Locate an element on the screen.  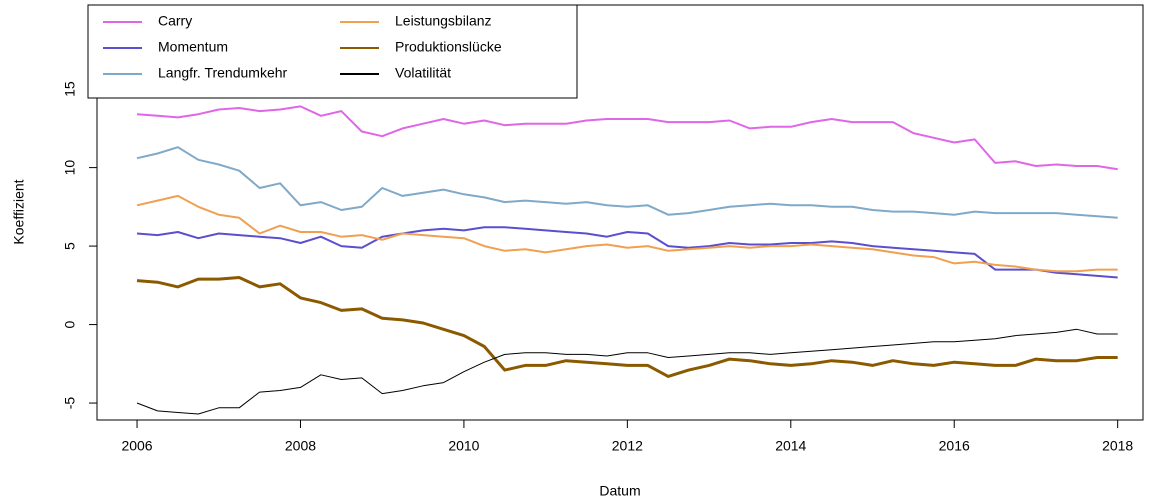
y-tick-label: -5 is located at coordinates (70, 403).